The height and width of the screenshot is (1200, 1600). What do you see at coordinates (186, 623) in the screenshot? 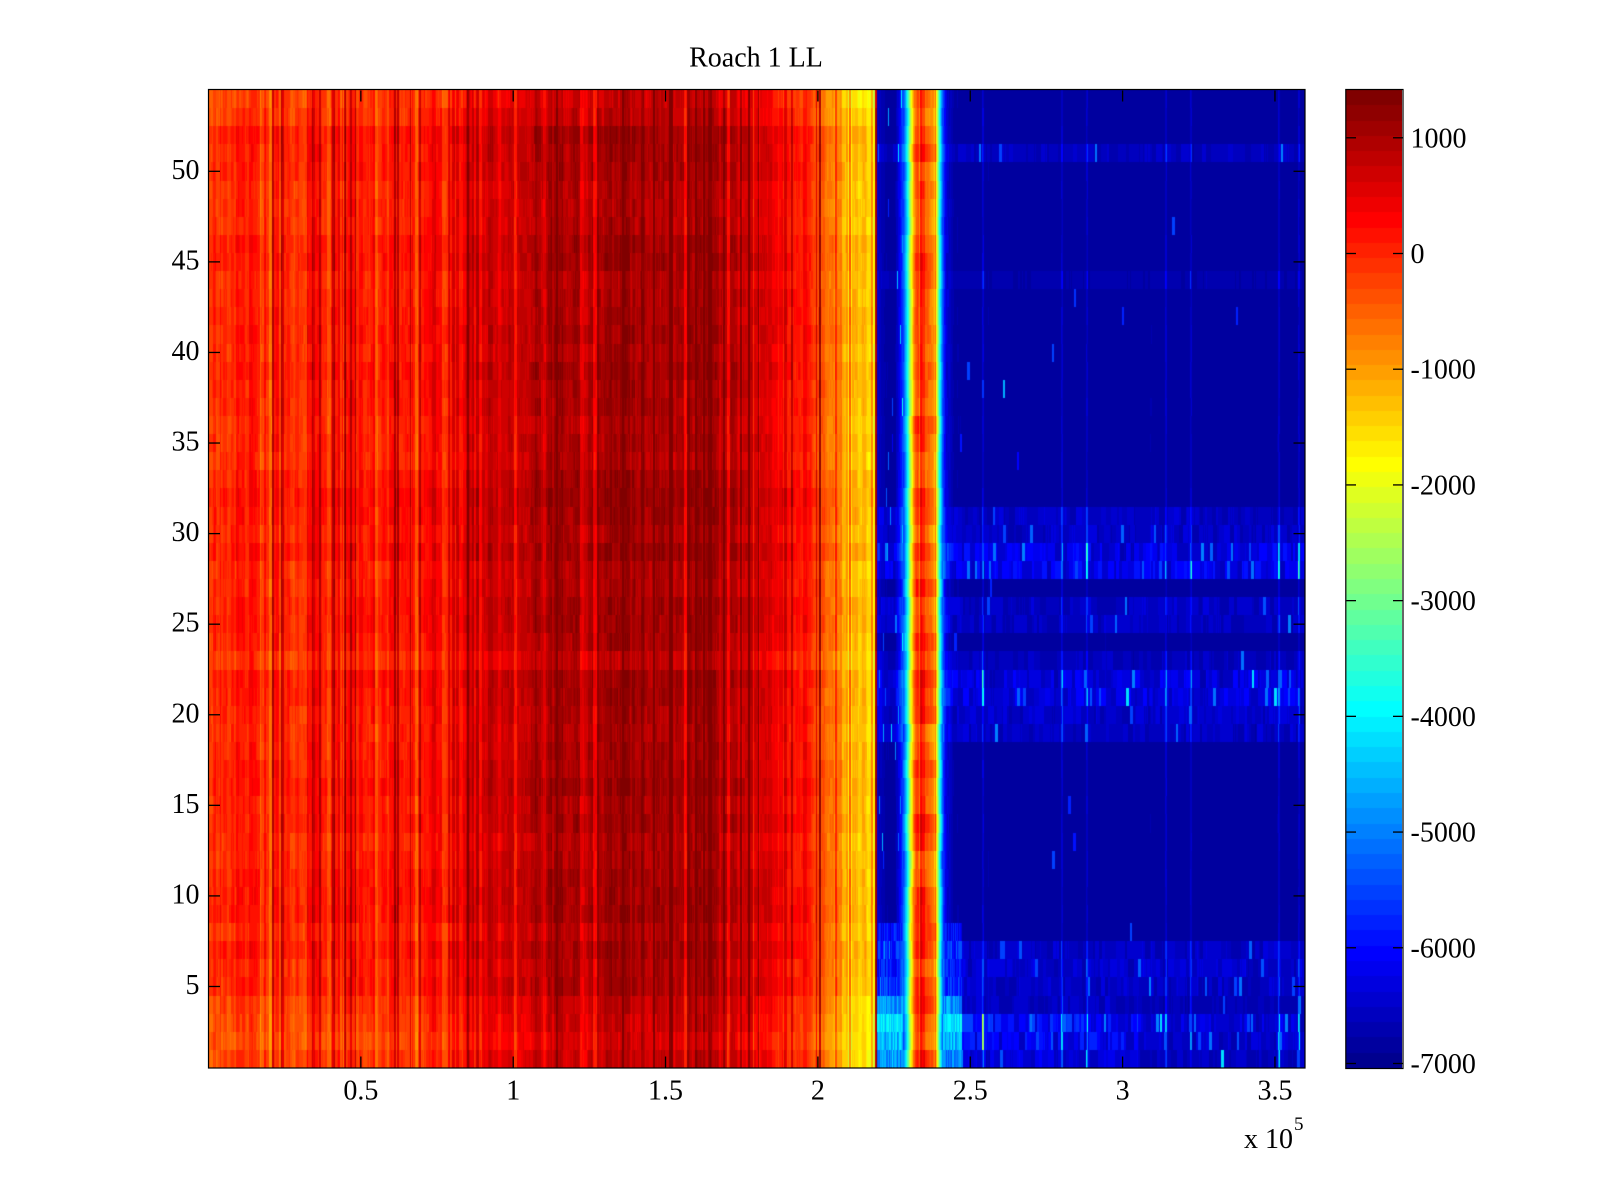
I see `svg-text: 25` at bounding box center [186, 623].